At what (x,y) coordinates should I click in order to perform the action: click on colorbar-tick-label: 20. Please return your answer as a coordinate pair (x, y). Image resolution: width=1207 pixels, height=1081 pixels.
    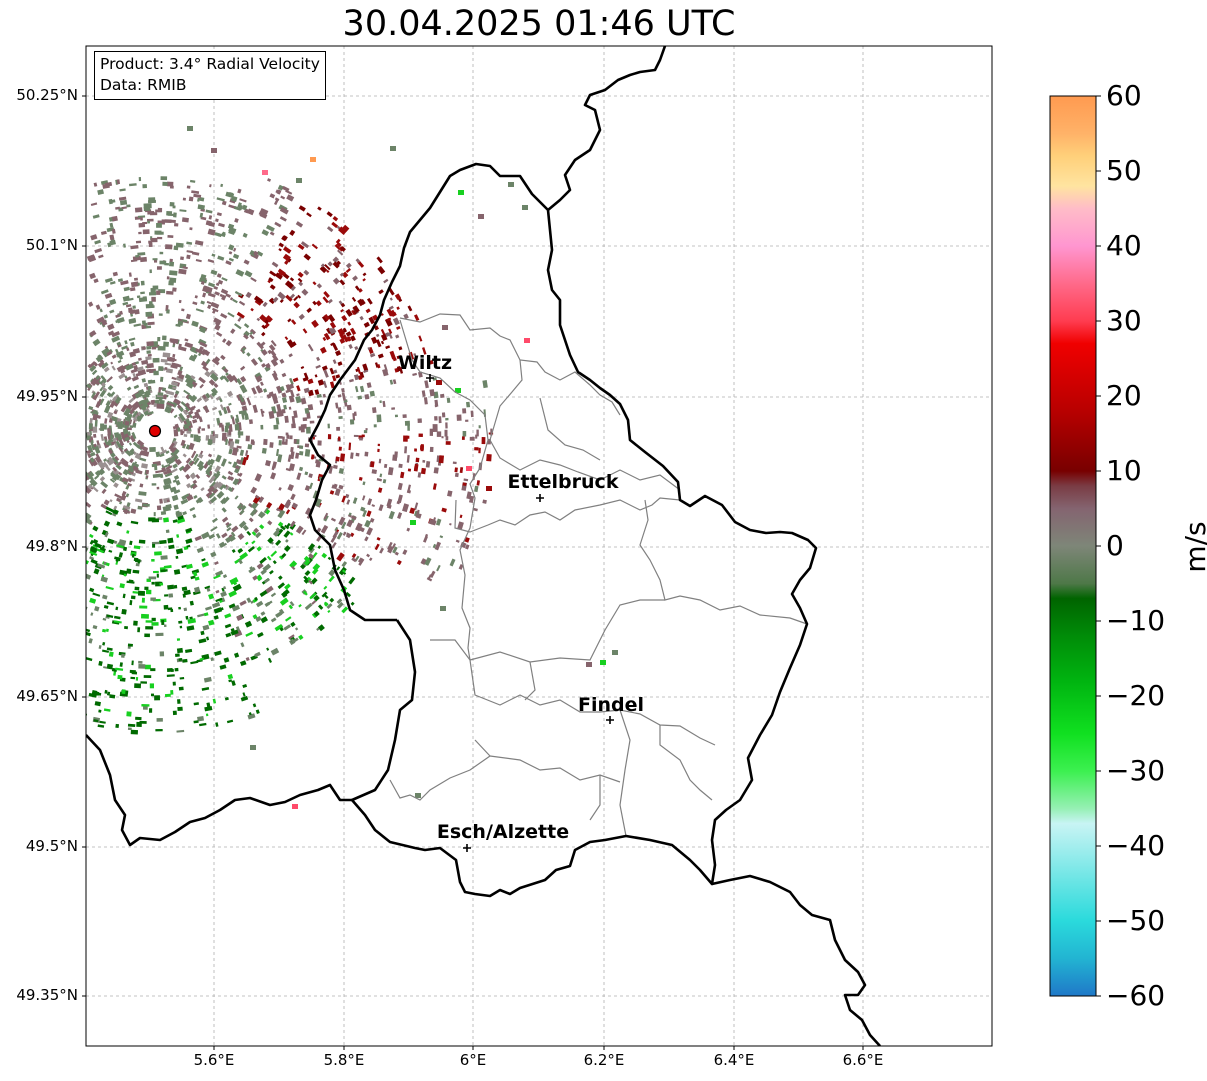
    Looking at the image, I should click on (1124, 395).